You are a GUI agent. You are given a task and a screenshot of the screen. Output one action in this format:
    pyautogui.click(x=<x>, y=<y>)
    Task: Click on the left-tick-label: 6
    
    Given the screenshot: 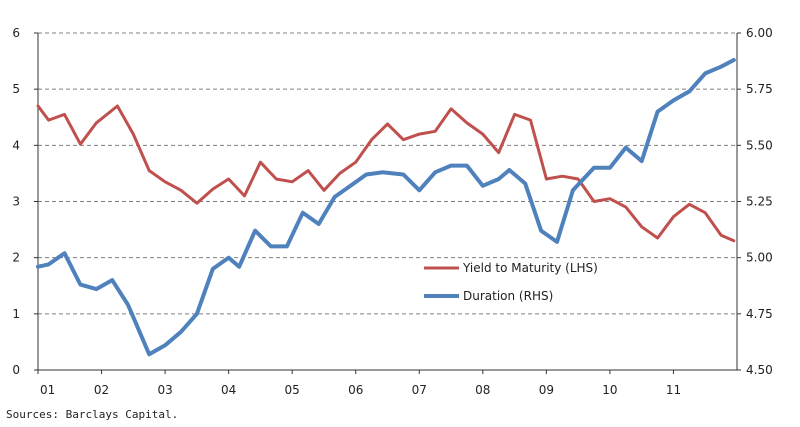 What is the action you would take?
    pyautogui.click(x=16, y=33)
    